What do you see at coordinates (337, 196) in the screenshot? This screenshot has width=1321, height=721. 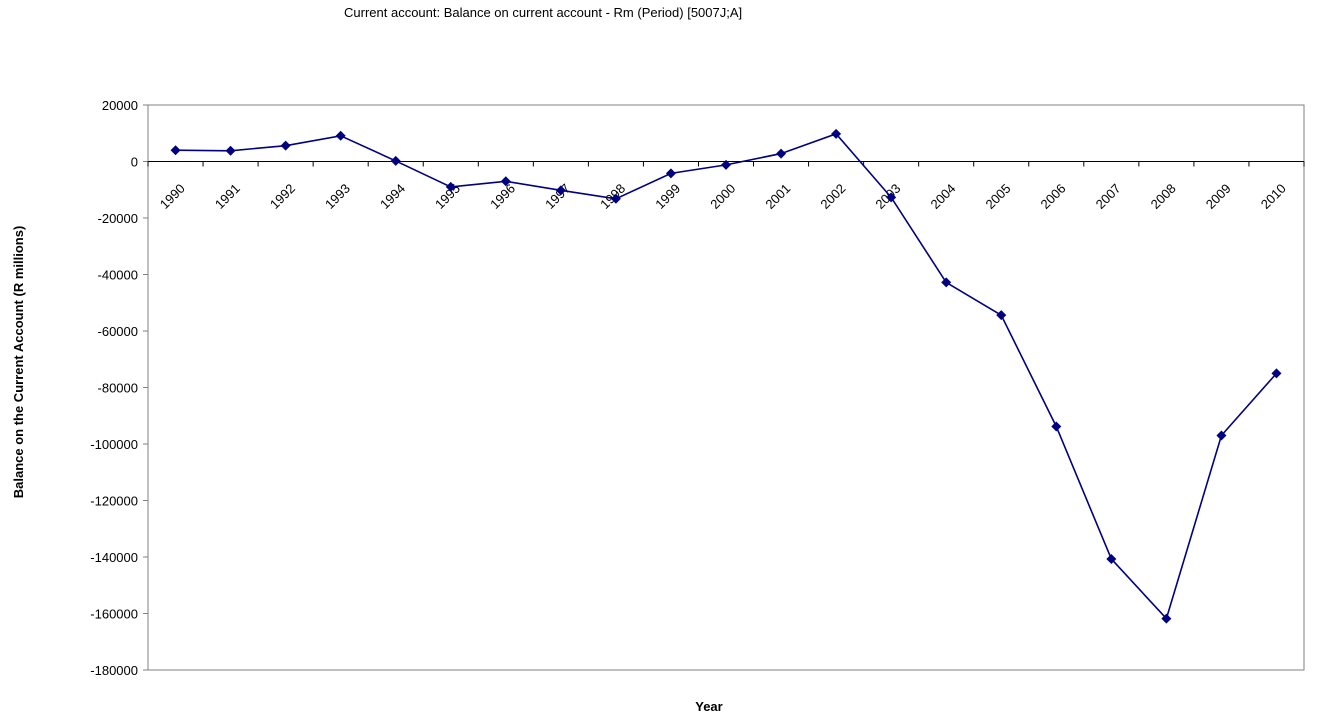 I see `x-tick-label: 1993` at bounding box center [337, 196].